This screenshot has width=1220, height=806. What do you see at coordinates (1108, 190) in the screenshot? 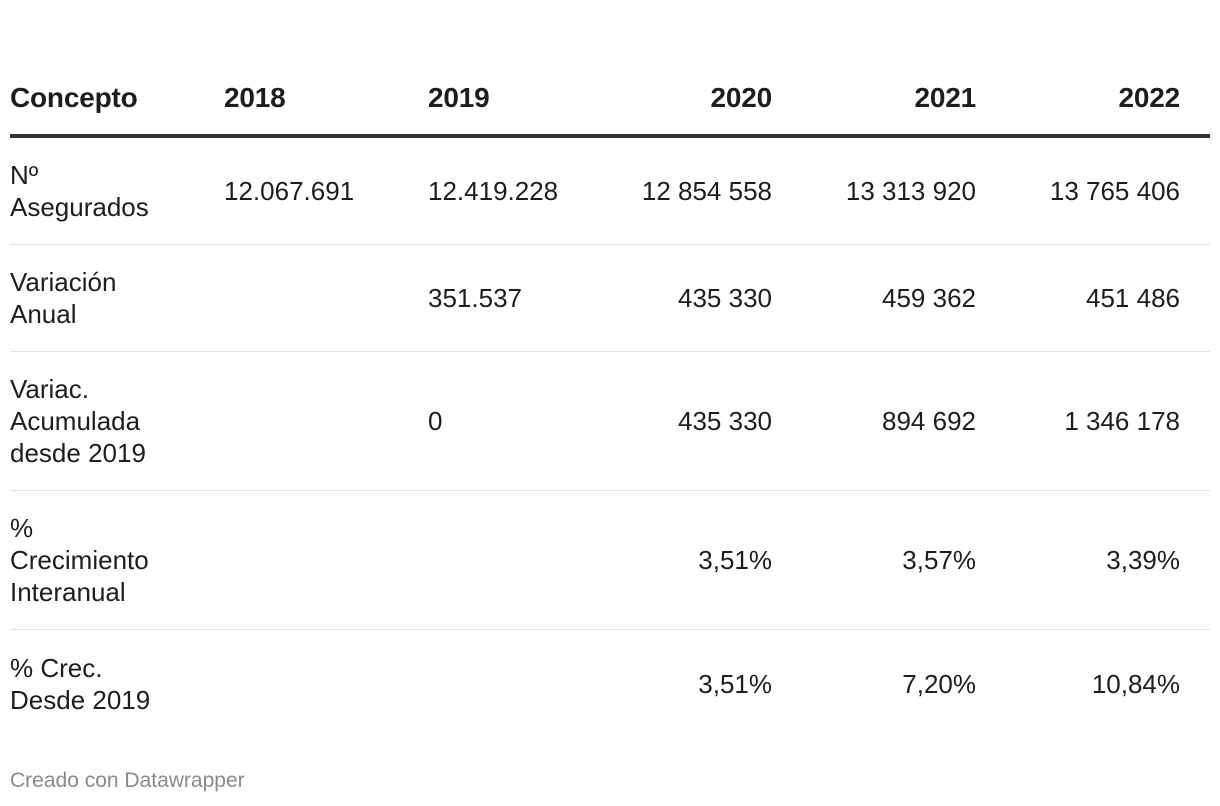
I see `table-cell: 13 765 406` at bounding box center [1108, 190].